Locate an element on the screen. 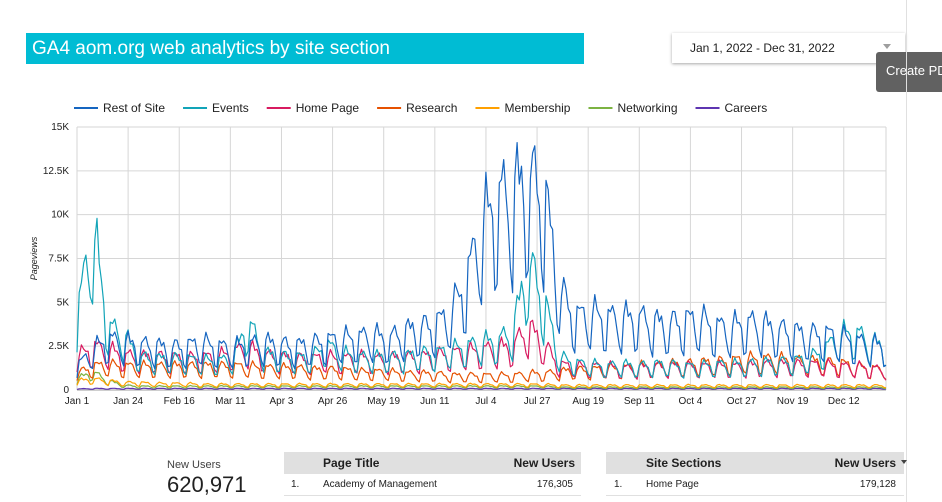 The image size is (942, 502). table-row: 1. Academy of Management 176,305 is located at coordinates (432, 485).